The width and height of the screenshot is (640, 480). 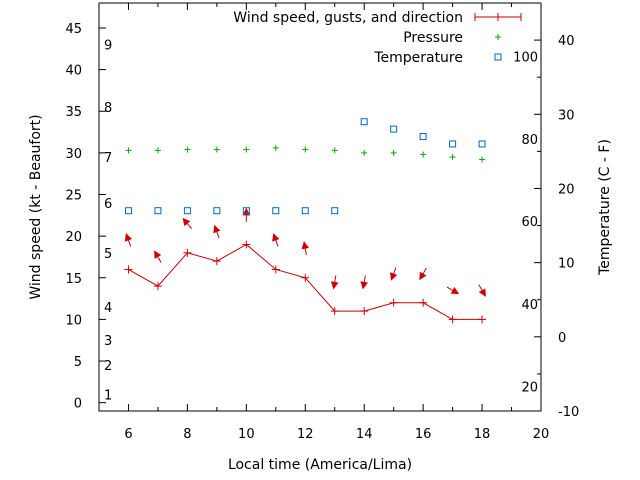 I want to click on beaufort-tick-label: 4, so click(x=108, y=308).